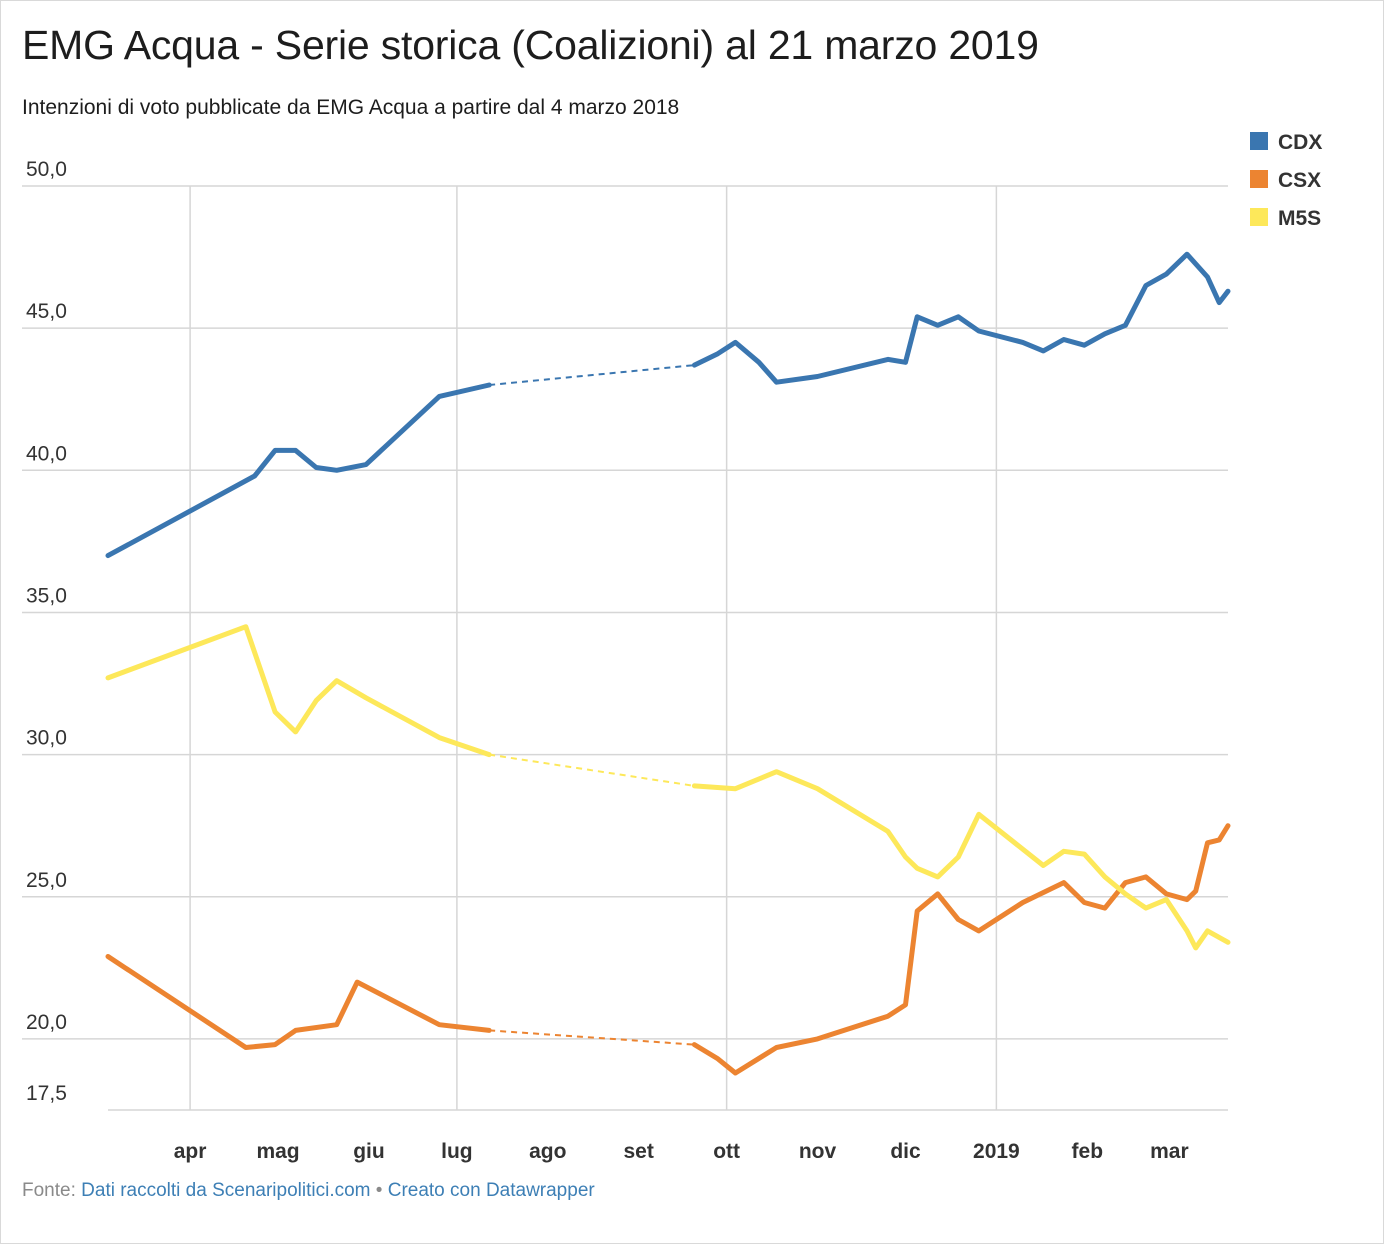  I want to click on x-tick-label: dic, so click(905, 1151).